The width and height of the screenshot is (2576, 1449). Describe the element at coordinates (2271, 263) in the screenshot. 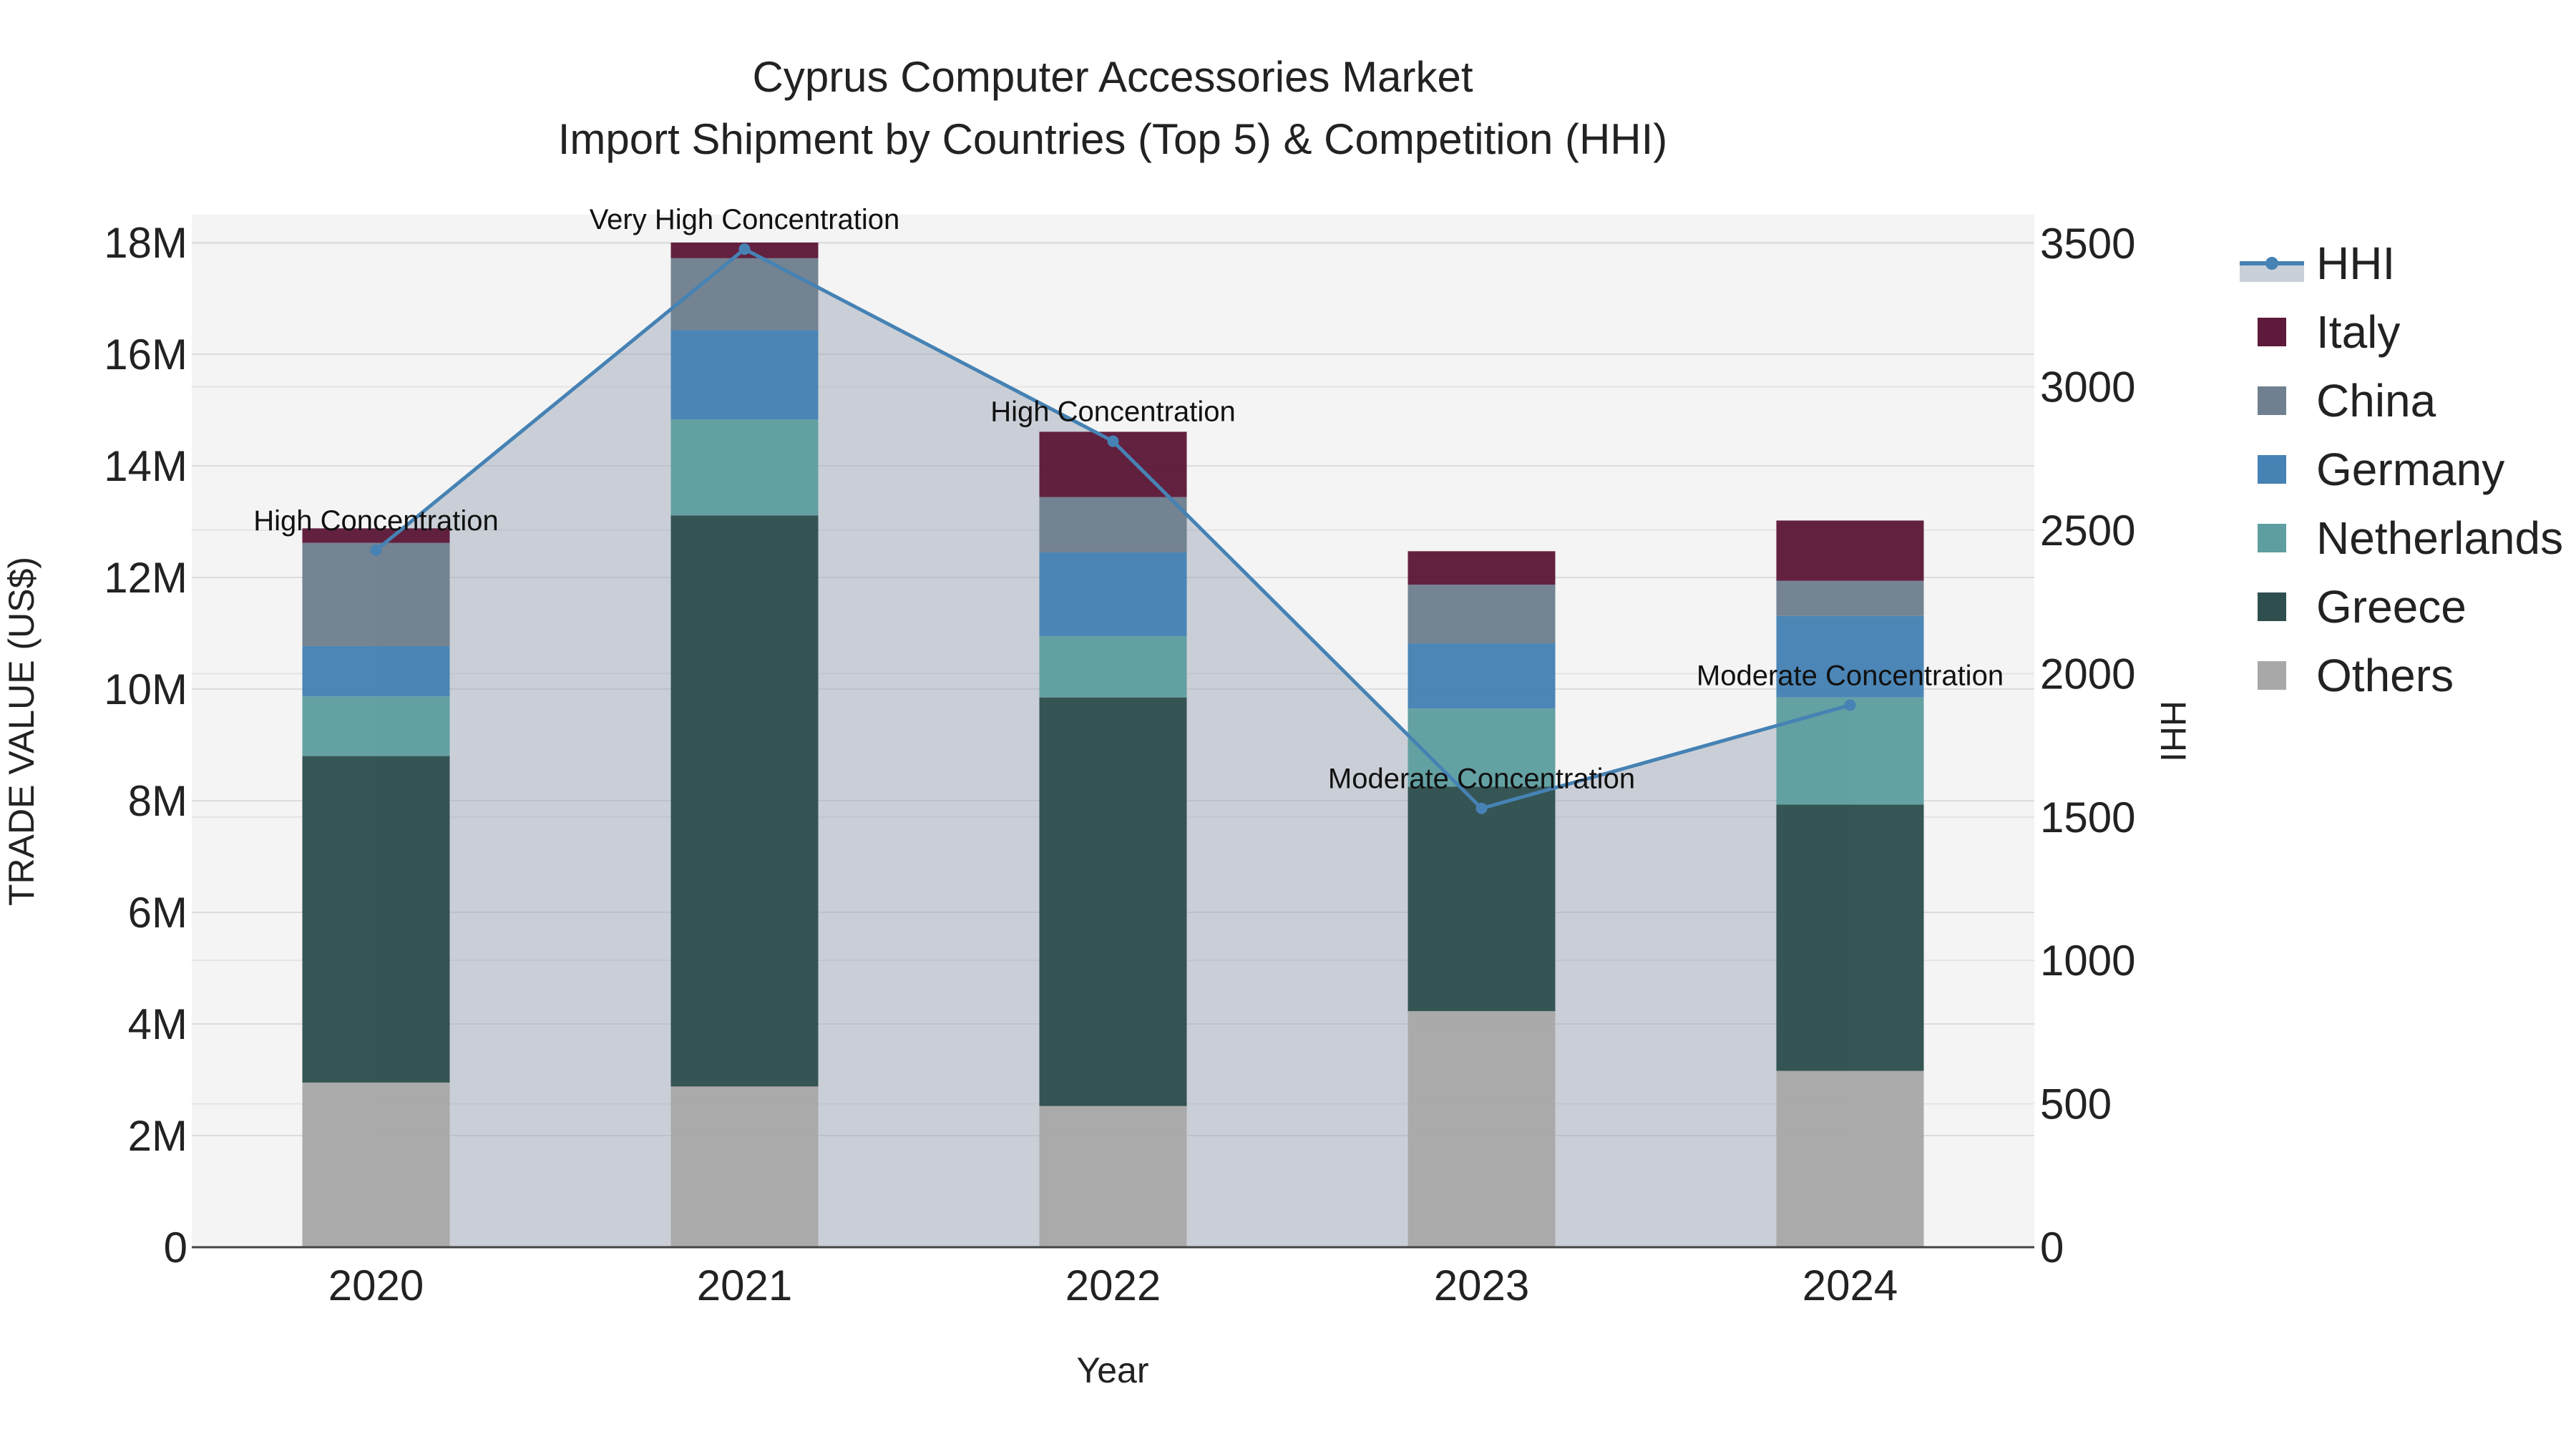

I see `legend-swatch-hhi-marker` at that location.